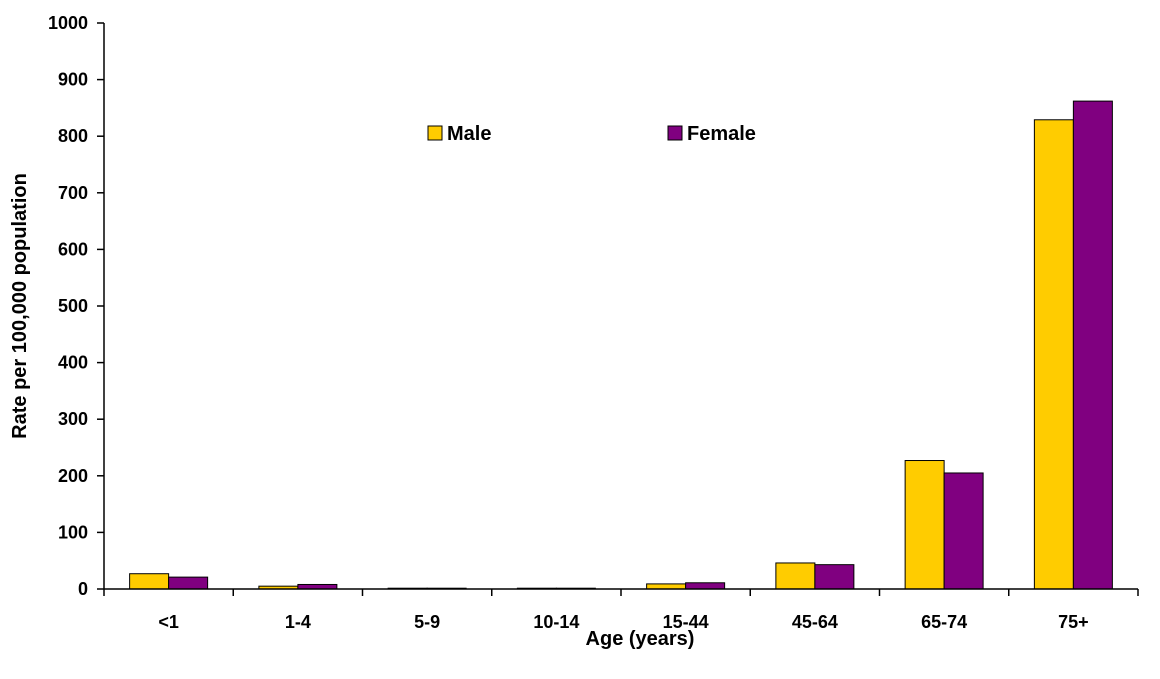 Image resolution: width=1160 pixels, height=679 pixels. I want to click on x-tick-label: 45-64, so click(815, 622).